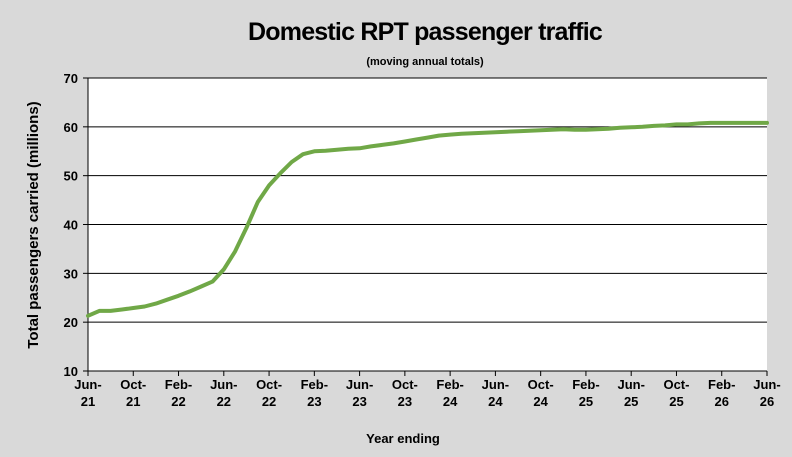 Image resolution: width=792 pixels, height=457 pixels. Describe the element at coordinates (585, 393) in the screenshot. I see `x-tick-label: Feb-25` at that location.